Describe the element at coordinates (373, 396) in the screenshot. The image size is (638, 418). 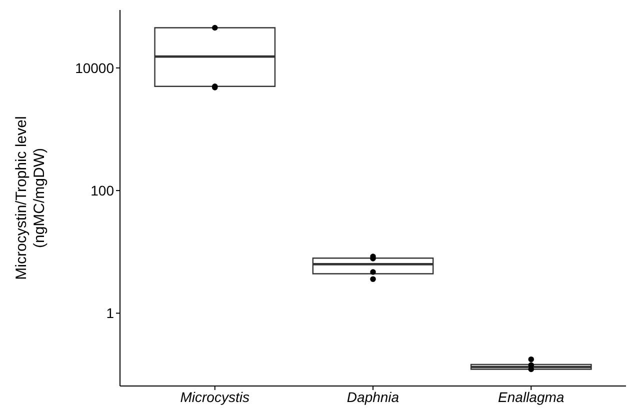
I see `x-tick-label: Daphnia` at that location.